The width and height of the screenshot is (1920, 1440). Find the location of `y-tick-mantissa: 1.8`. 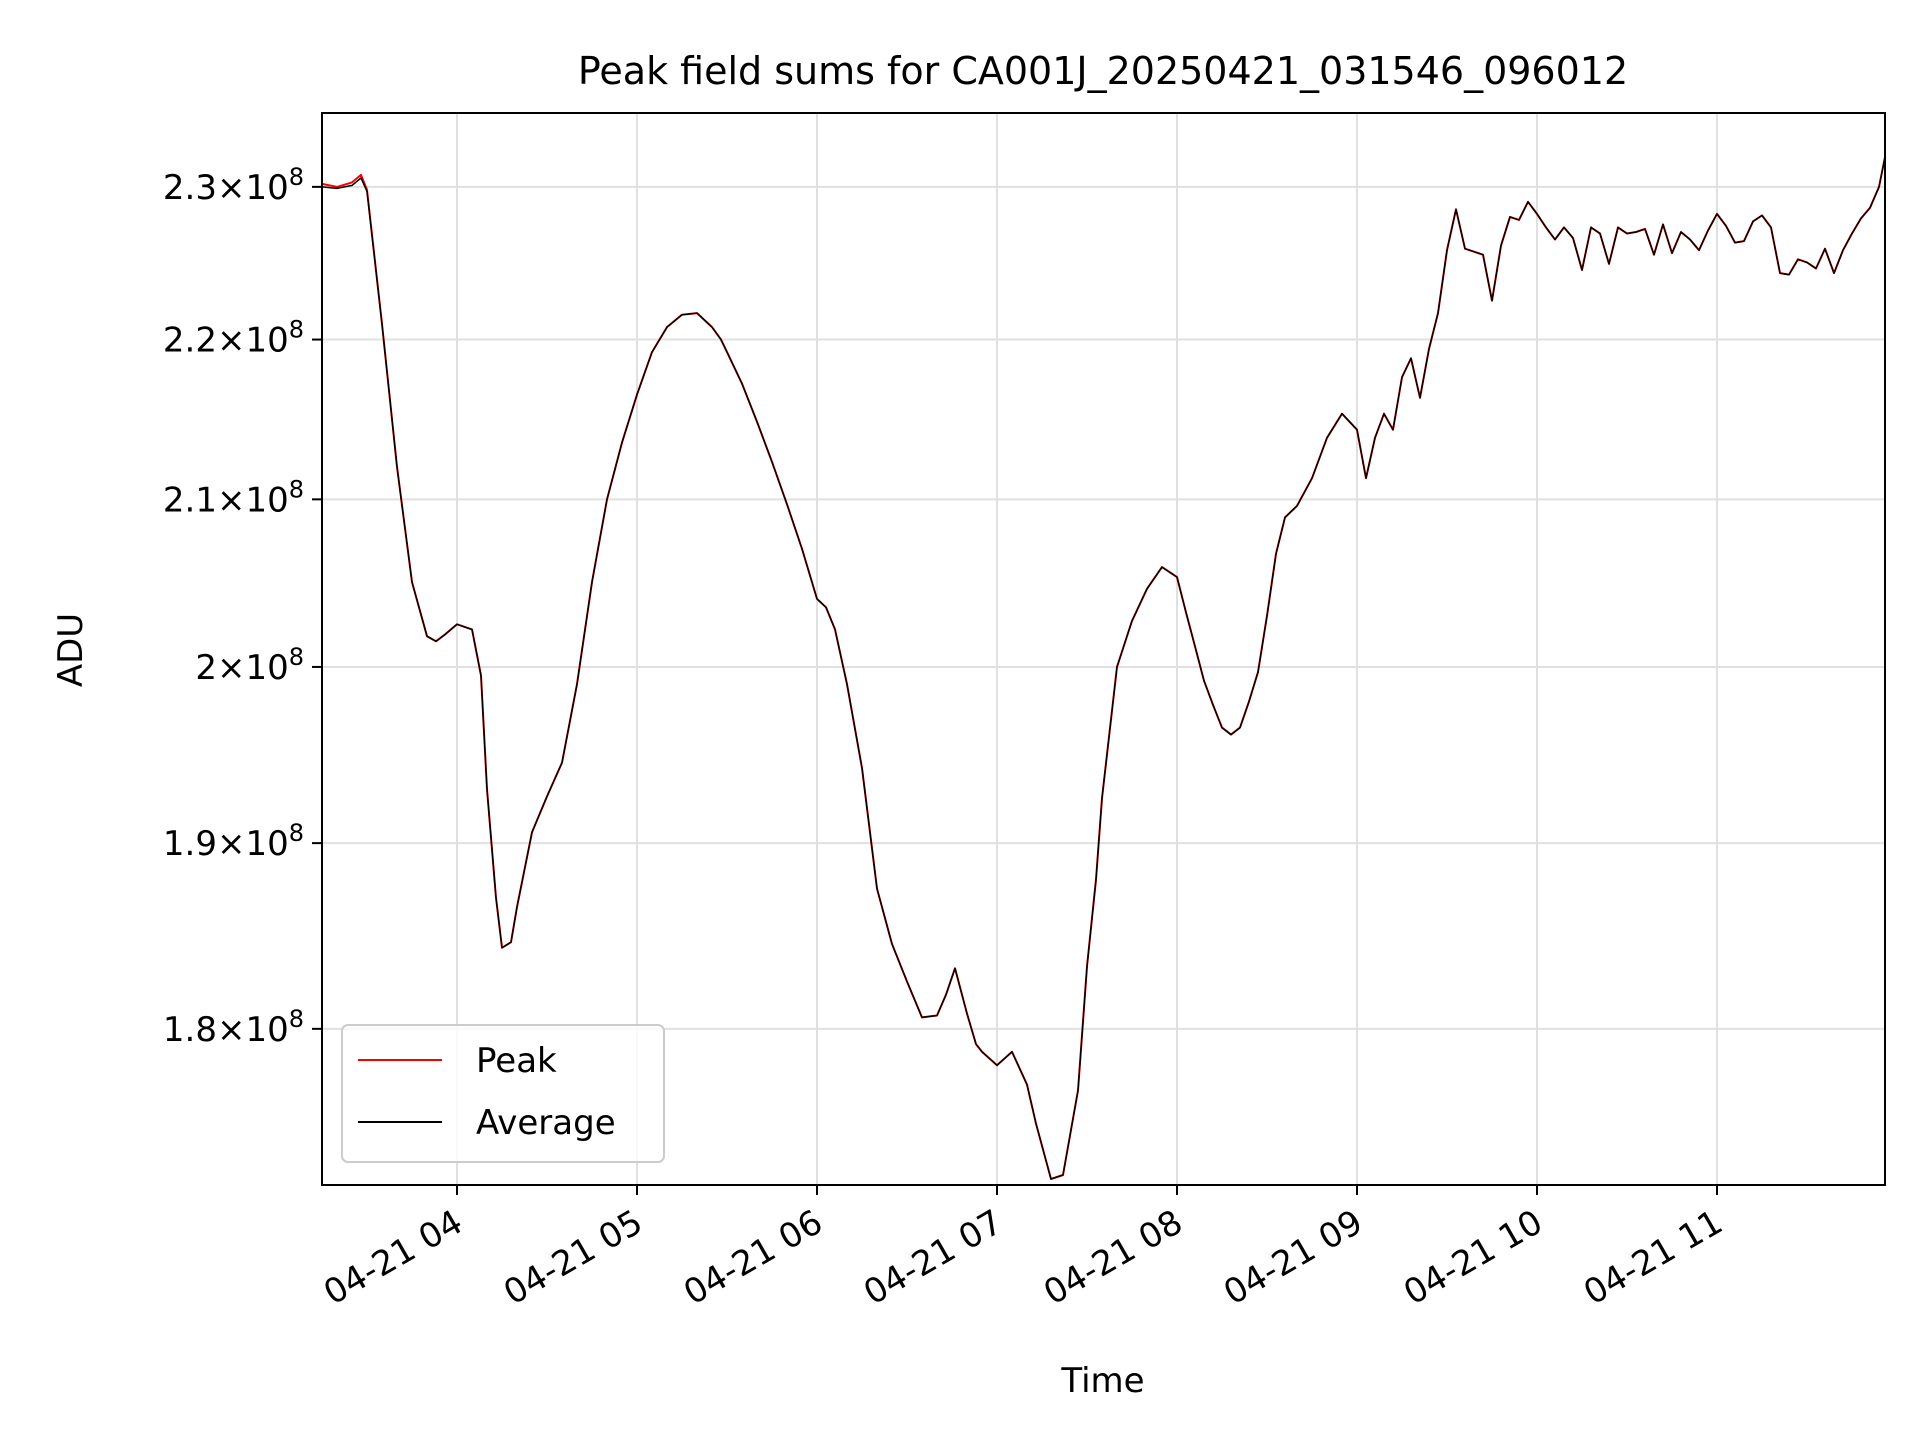

y-tick-mantissa: 1.8 is located at coordinates (190, 1030).